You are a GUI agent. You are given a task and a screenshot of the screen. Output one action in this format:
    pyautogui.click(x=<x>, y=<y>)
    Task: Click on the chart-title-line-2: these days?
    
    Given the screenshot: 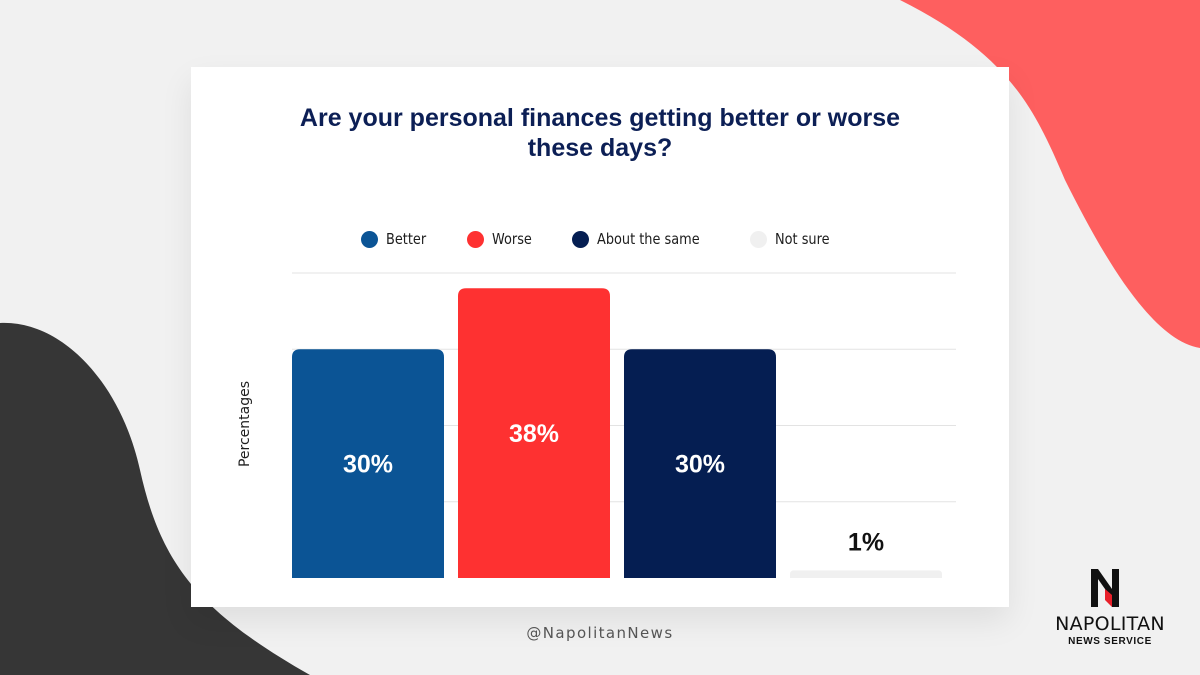 What is the action you would take?
    pyautogui.click(x=600, y=148)
    